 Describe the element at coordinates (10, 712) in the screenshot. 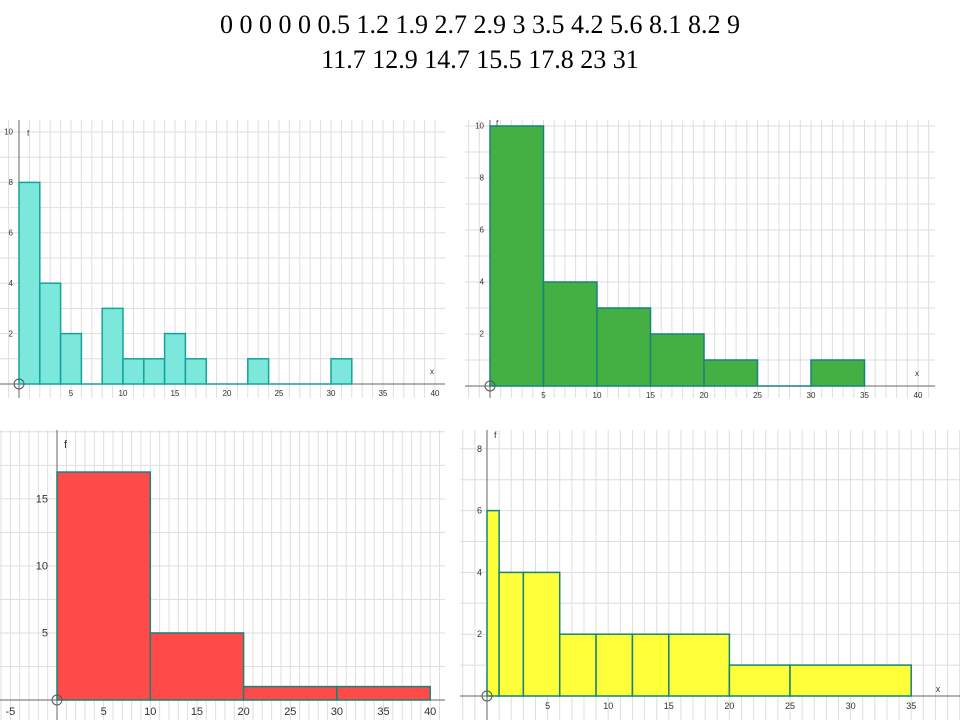

I see `x-tick-label: -5` at that location.